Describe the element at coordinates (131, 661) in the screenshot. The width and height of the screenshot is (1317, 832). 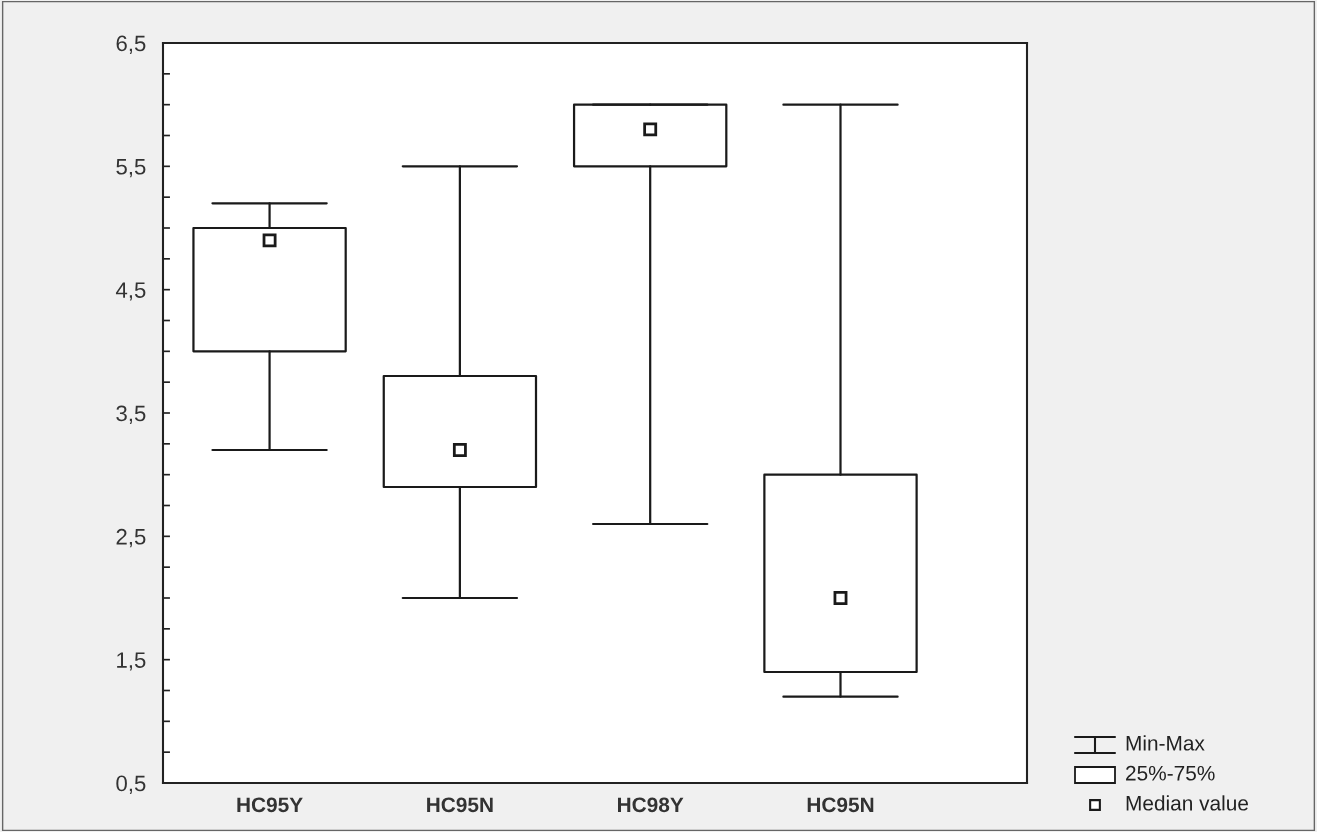
I see `y-tick-label: 1,5` at that location.